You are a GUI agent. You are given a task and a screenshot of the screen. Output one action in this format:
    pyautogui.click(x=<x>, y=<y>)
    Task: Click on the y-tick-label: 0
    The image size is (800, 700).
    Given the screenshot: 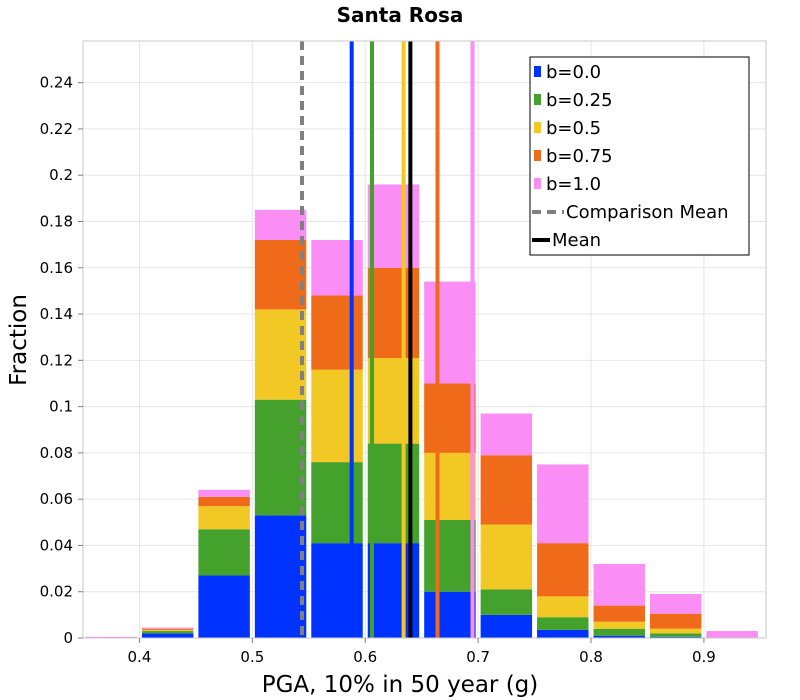 What is the action you would take?
    pyautogui.click(x=68, y=638)
    